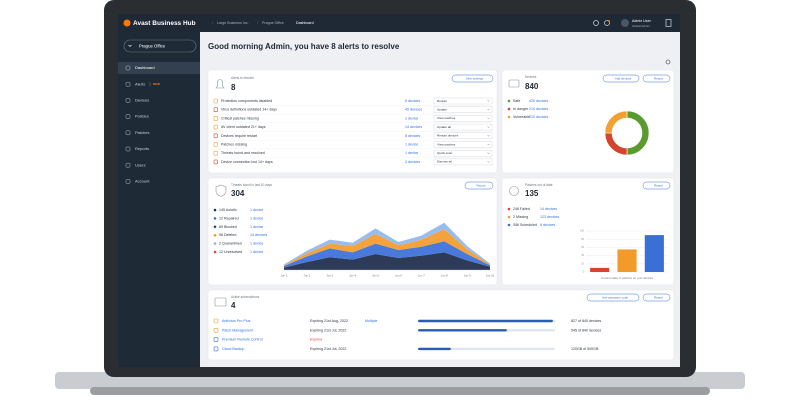 The width and height of the screenshot is (800, 412). I want to click on chevron, so click(488, 101).